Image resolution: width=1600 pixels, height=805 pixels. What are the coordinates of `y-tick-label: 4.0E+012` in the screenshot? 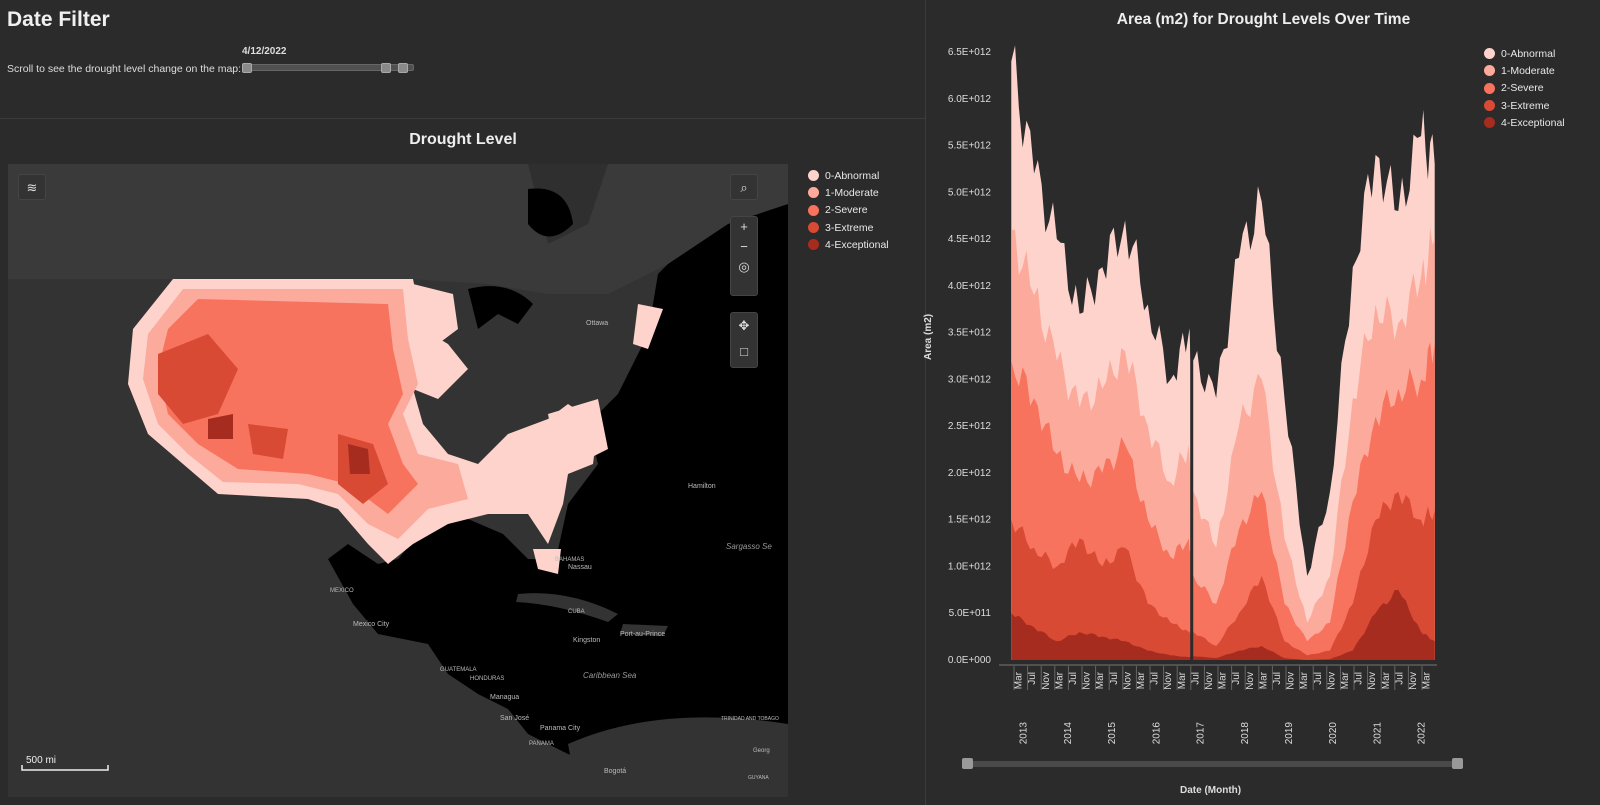 It's located at (970, 286).